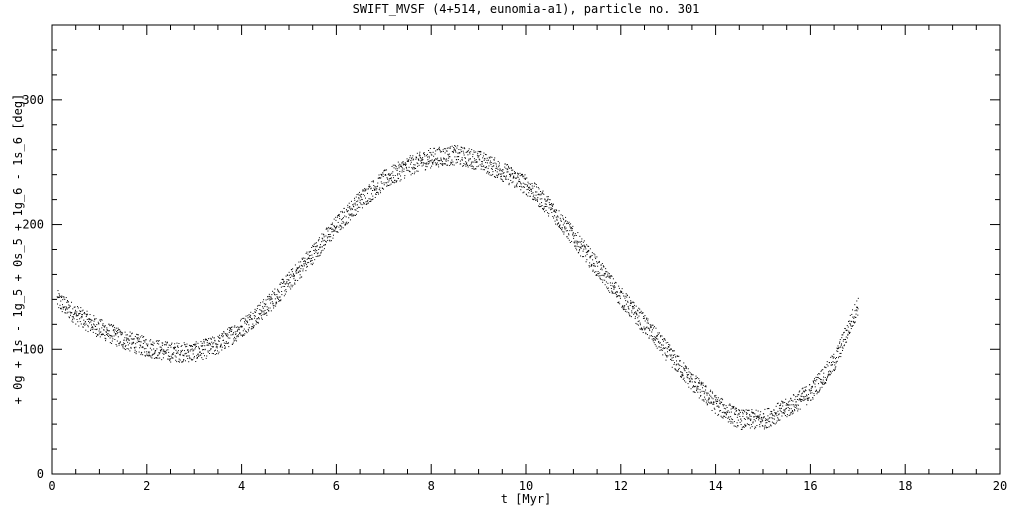 The image size is (1021, 511). I want to click on x-tick-label: 10, so click(526, 486).